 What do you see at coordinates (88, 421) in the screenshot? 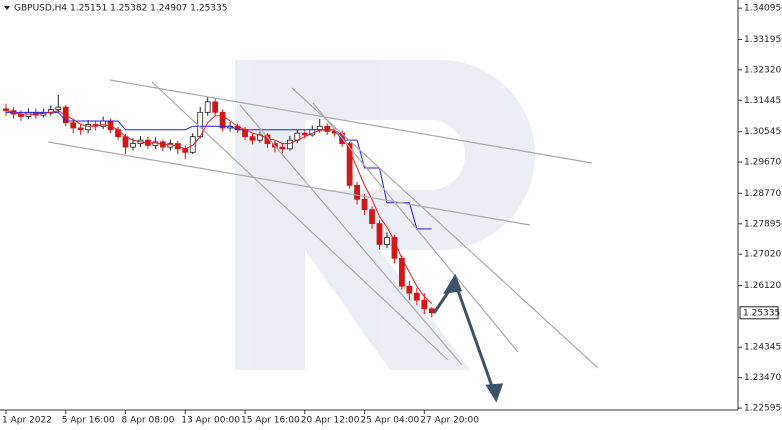
I see `x-tick-label: 5 Apr 16:00` at bounding box center [88, 421].